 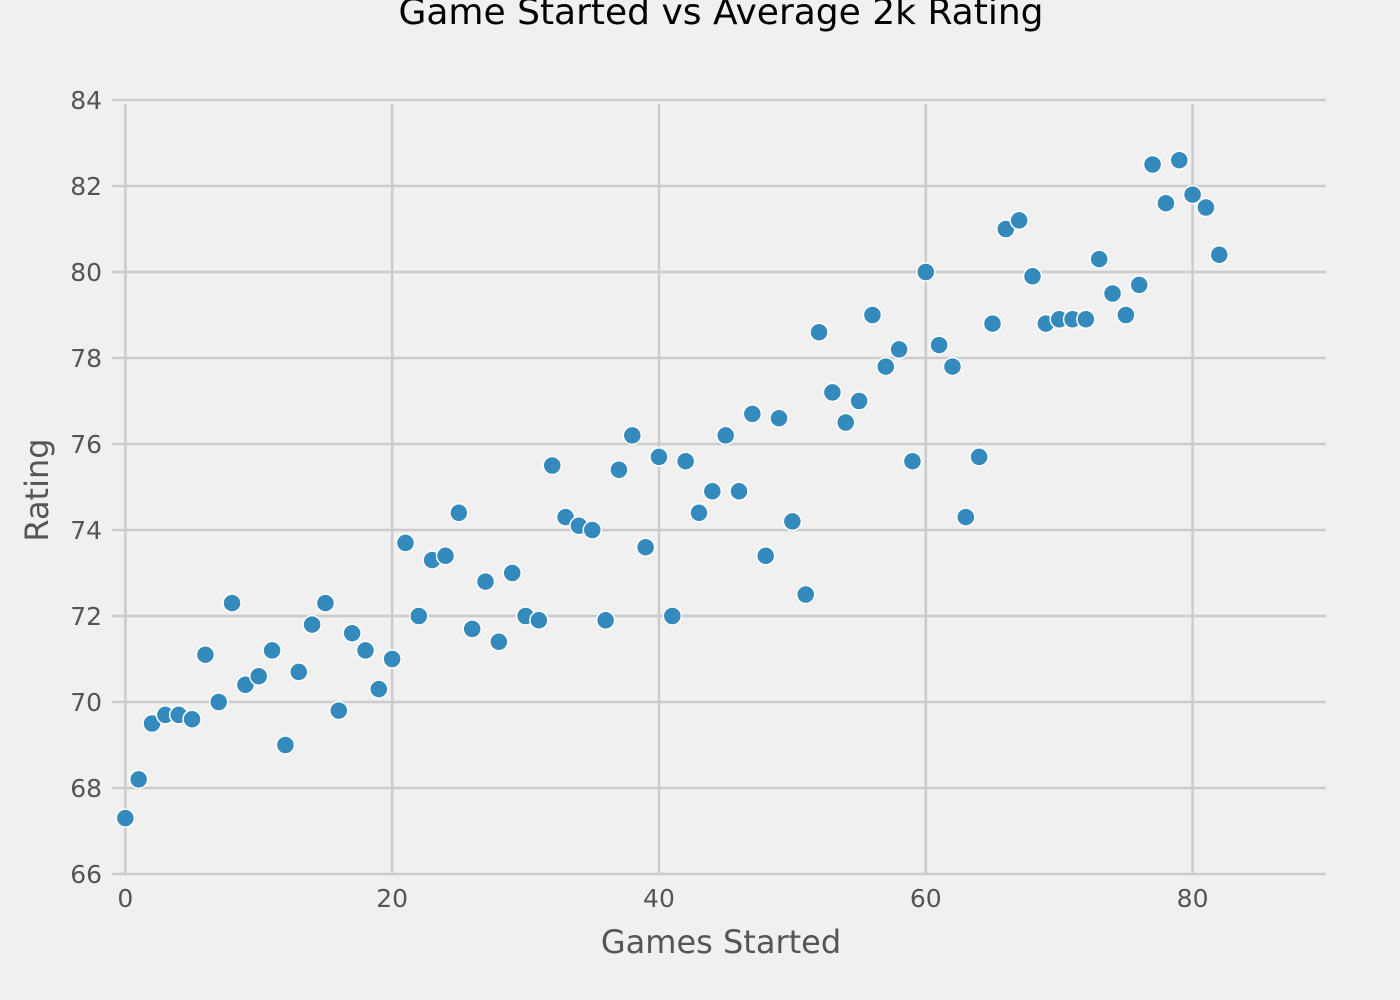 I want to click on y-tick-label: 72, so click(x=86, y=616).